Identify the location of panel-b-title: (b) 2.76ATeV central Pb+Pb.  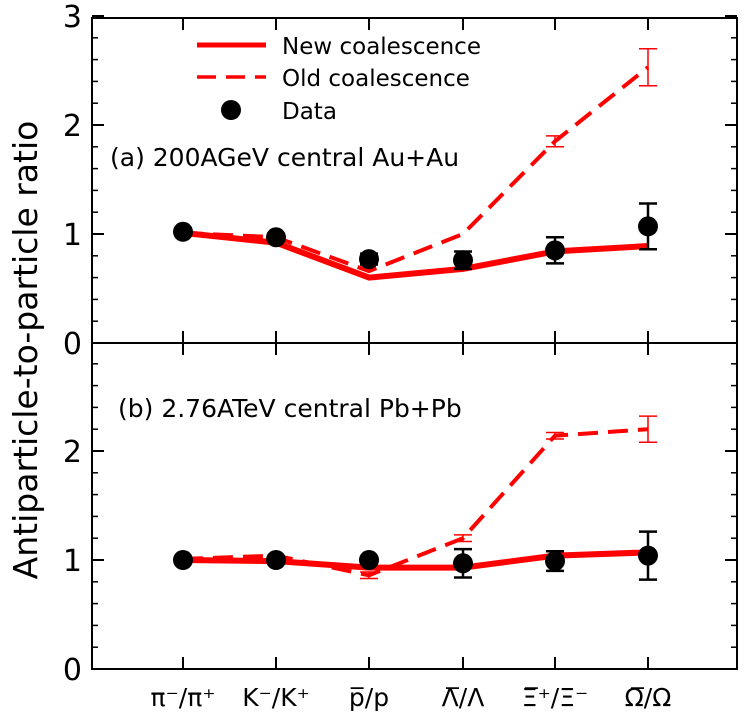
(290, 408).